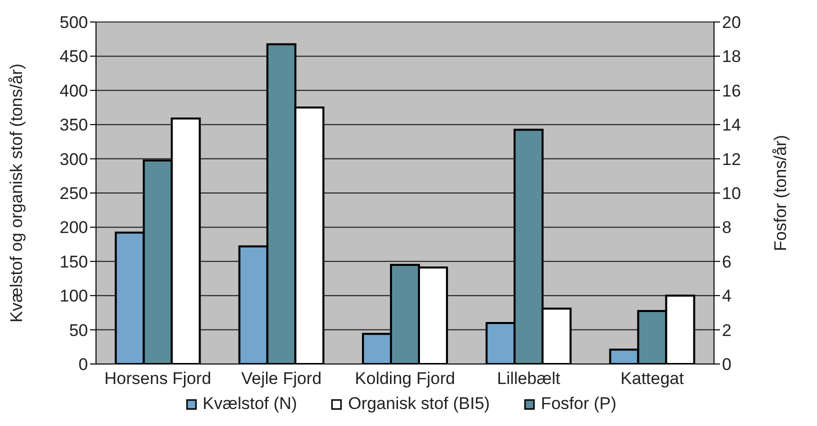 The height and width of the screenshot is (426, 817). What do you see at coordinates (731, 159) in the screenshot?
I see `y2-tick-label: 12` at bounding box center [731, 159].